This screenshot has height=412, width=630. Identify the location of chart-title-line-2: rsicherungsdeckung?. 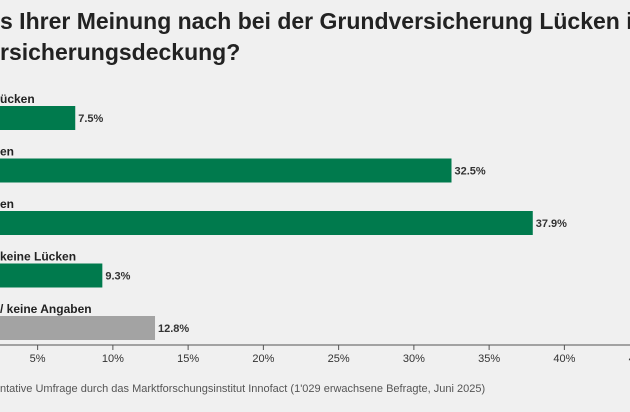
(120, 52).